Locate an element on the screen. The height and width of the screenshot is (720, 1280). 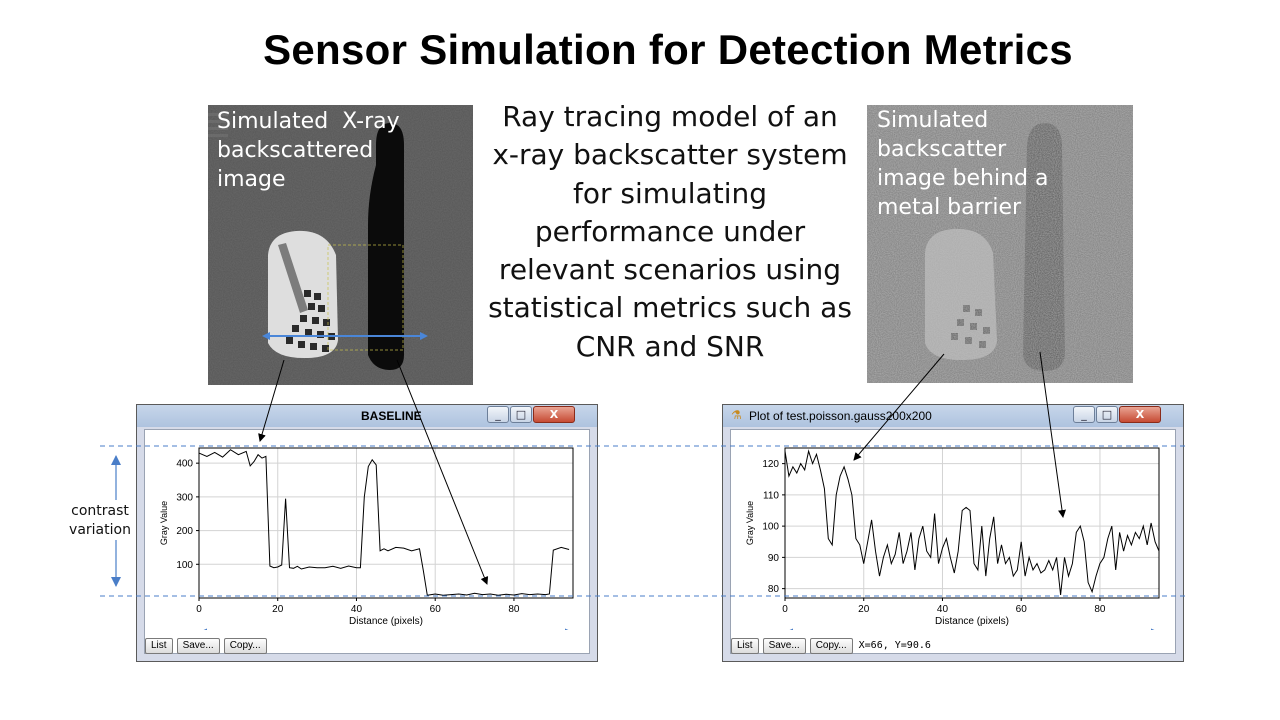
window-title: BASELINE is located at coordinates (391, 416).